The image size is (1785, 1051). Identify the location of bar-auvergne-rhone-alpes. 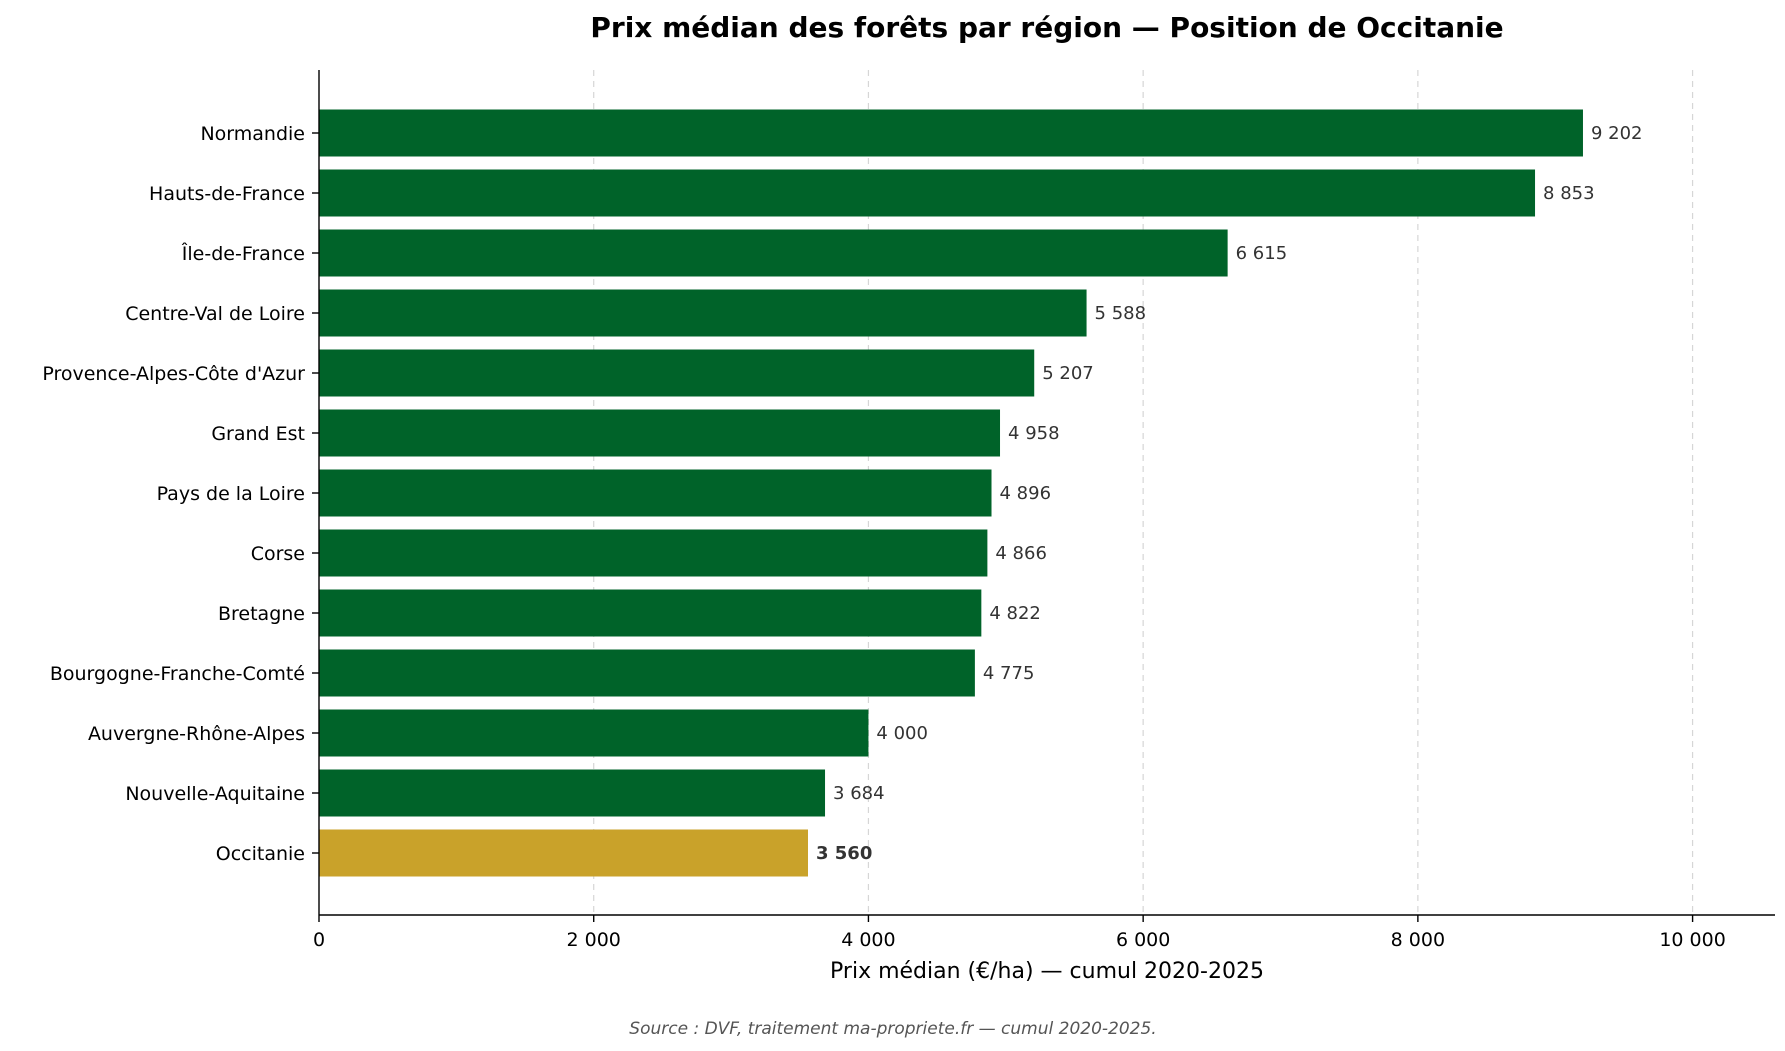
(594, 733).